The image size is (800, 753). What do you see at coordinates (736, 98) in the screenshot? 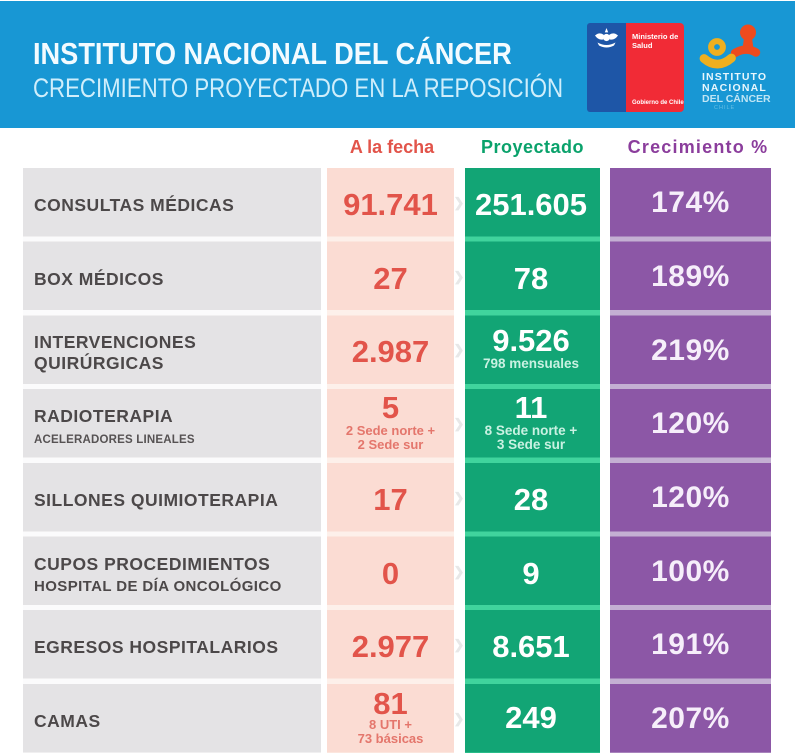
I see `svg-text: DEL CÁNCER` at bounding box center [736, 98].